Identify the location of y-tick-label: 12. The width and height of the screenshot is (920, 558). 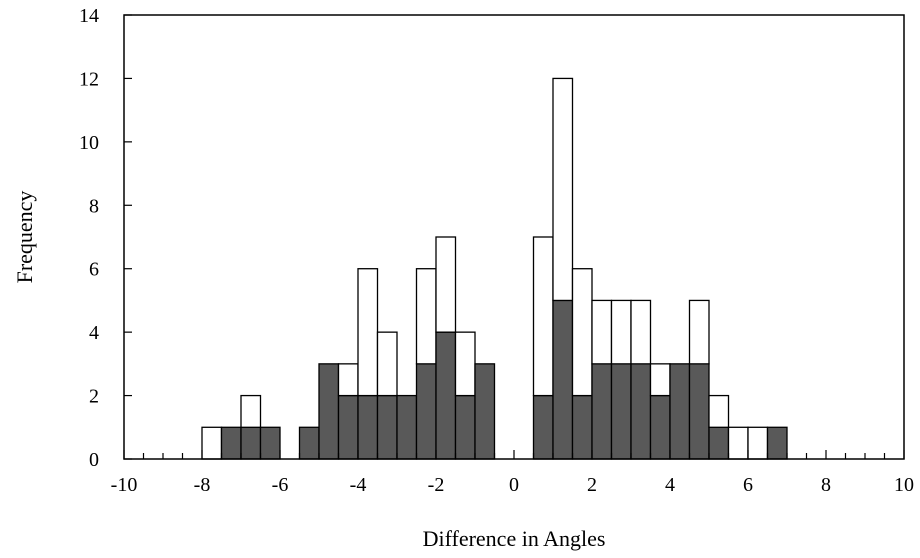
(89, 79).